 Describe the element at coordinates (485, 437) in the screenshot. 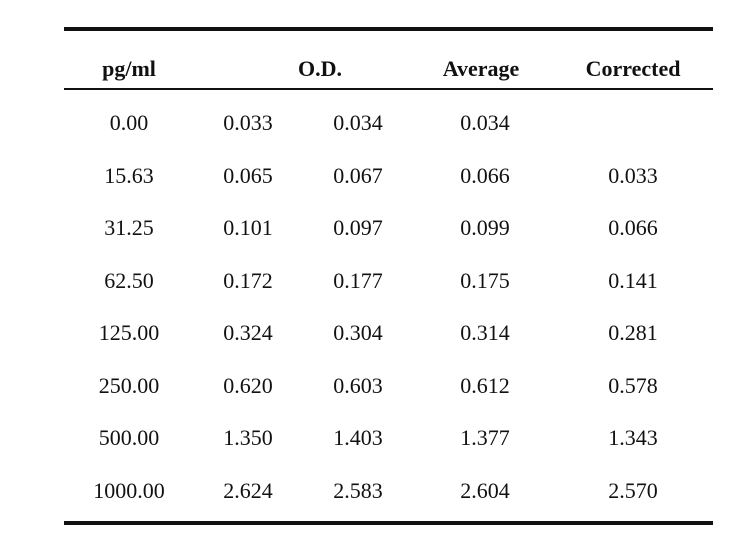

I see `cell-average: 1.377` at that location.